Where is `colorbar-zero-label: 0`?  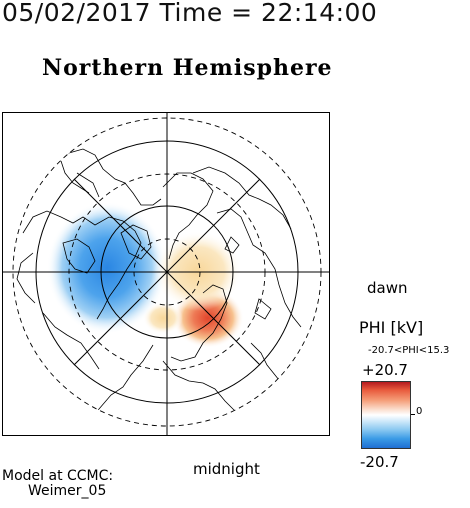
colorbar-zero-label: 0 is located at coordinates (419, 411).